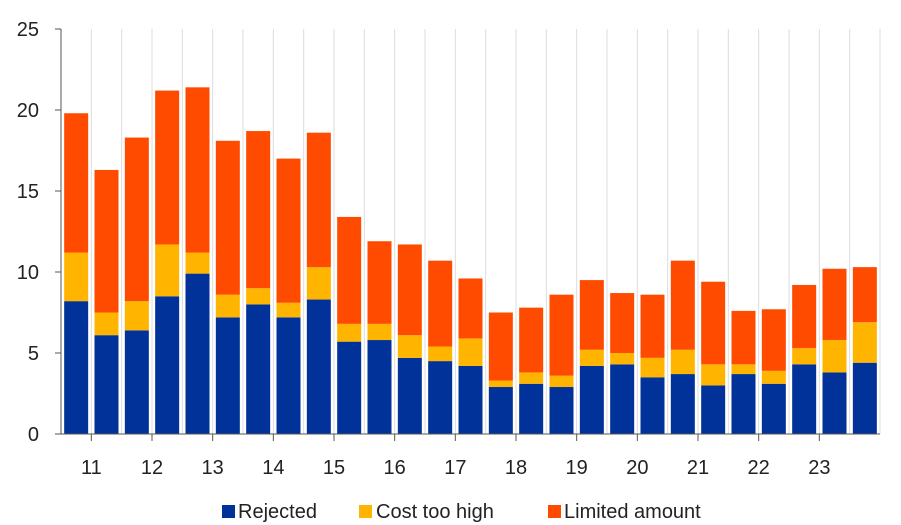 Image resolution: width=901 pixels, height=525 pixels. What do you see at coordinates (197, 353) in the screenshot?
I see `bar-5-rejected` at bounding box center [197, 353].